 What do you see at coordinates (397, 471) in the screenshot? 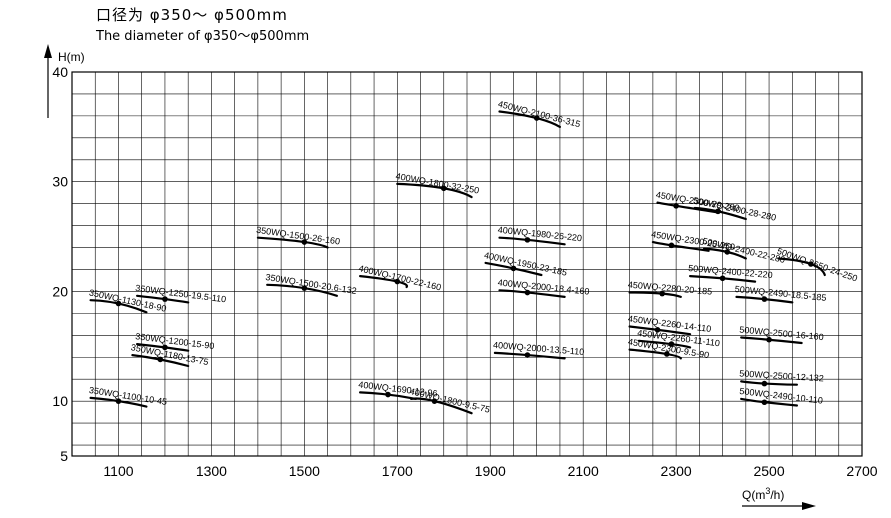
I see `x-tick-label: 1700` at bounding box center [397, 471].